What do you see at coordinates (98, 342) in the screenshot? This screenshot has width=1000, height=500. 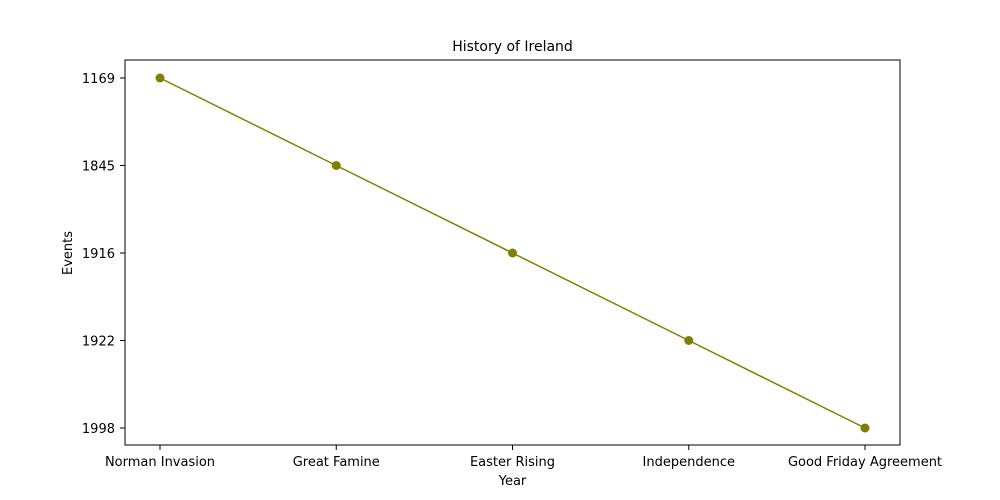 I see `y-tick-label: 1922` at bounding box center [98, 342].